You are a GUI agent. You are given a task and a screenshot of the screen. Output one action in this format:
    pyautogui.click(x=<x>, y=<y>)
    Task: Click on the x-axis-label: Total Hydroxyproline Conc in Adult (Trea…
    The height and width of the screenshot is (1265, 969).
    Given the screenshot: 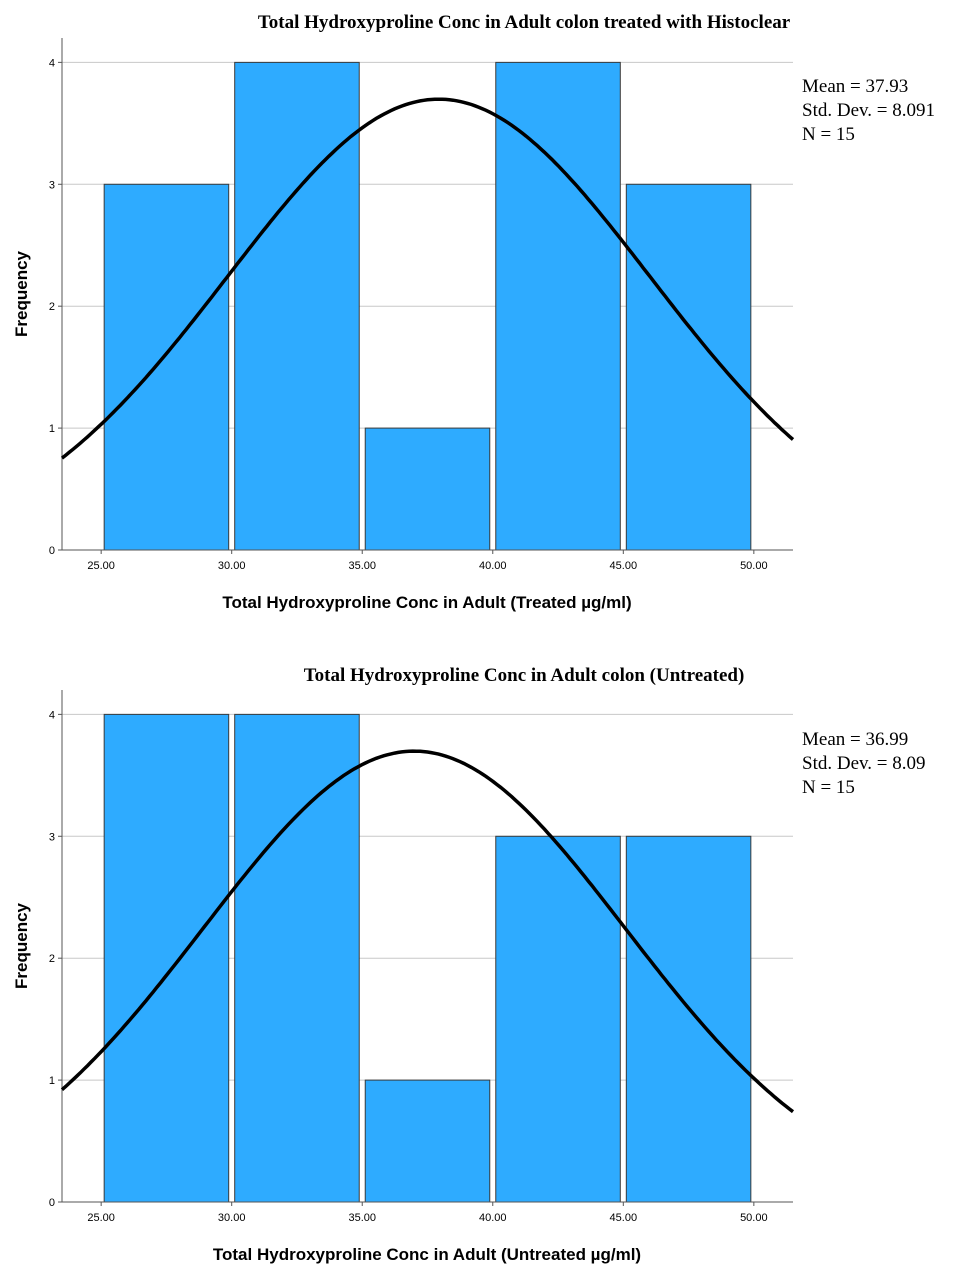 What is the action you would take?
    pyautogui.click(x=426, y=602)
    